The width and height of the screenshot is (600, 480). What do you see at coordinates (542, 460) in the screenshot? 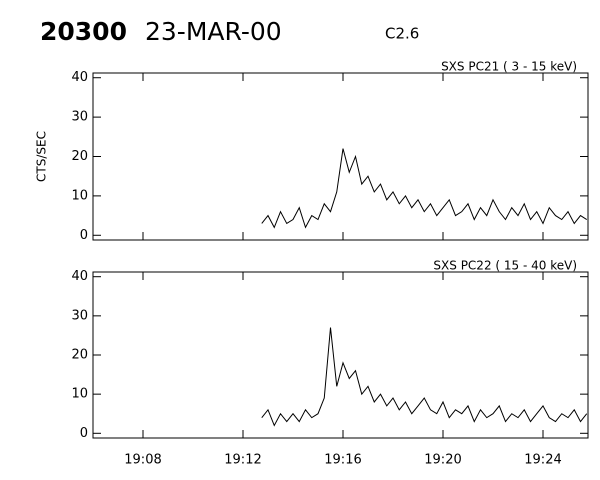
I see `x-tick-label: 19:24` at bounding box center [542, 460].